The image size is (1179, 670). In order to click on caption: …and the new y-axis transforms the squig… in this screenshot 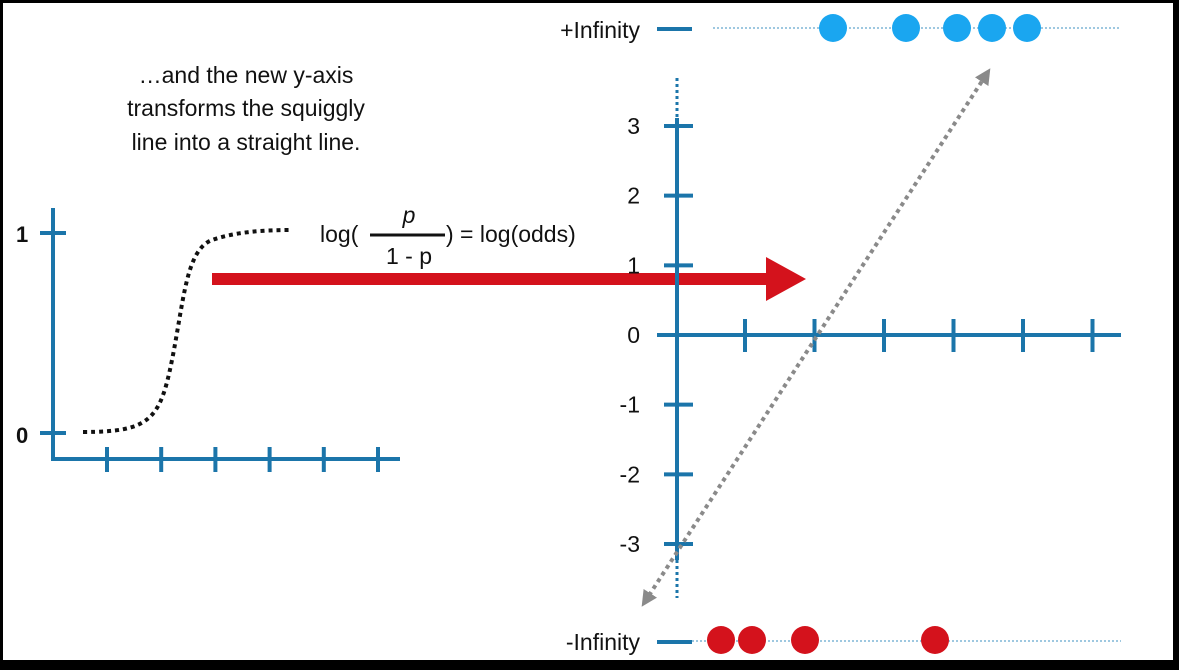, I will do `click(246, 108)`.